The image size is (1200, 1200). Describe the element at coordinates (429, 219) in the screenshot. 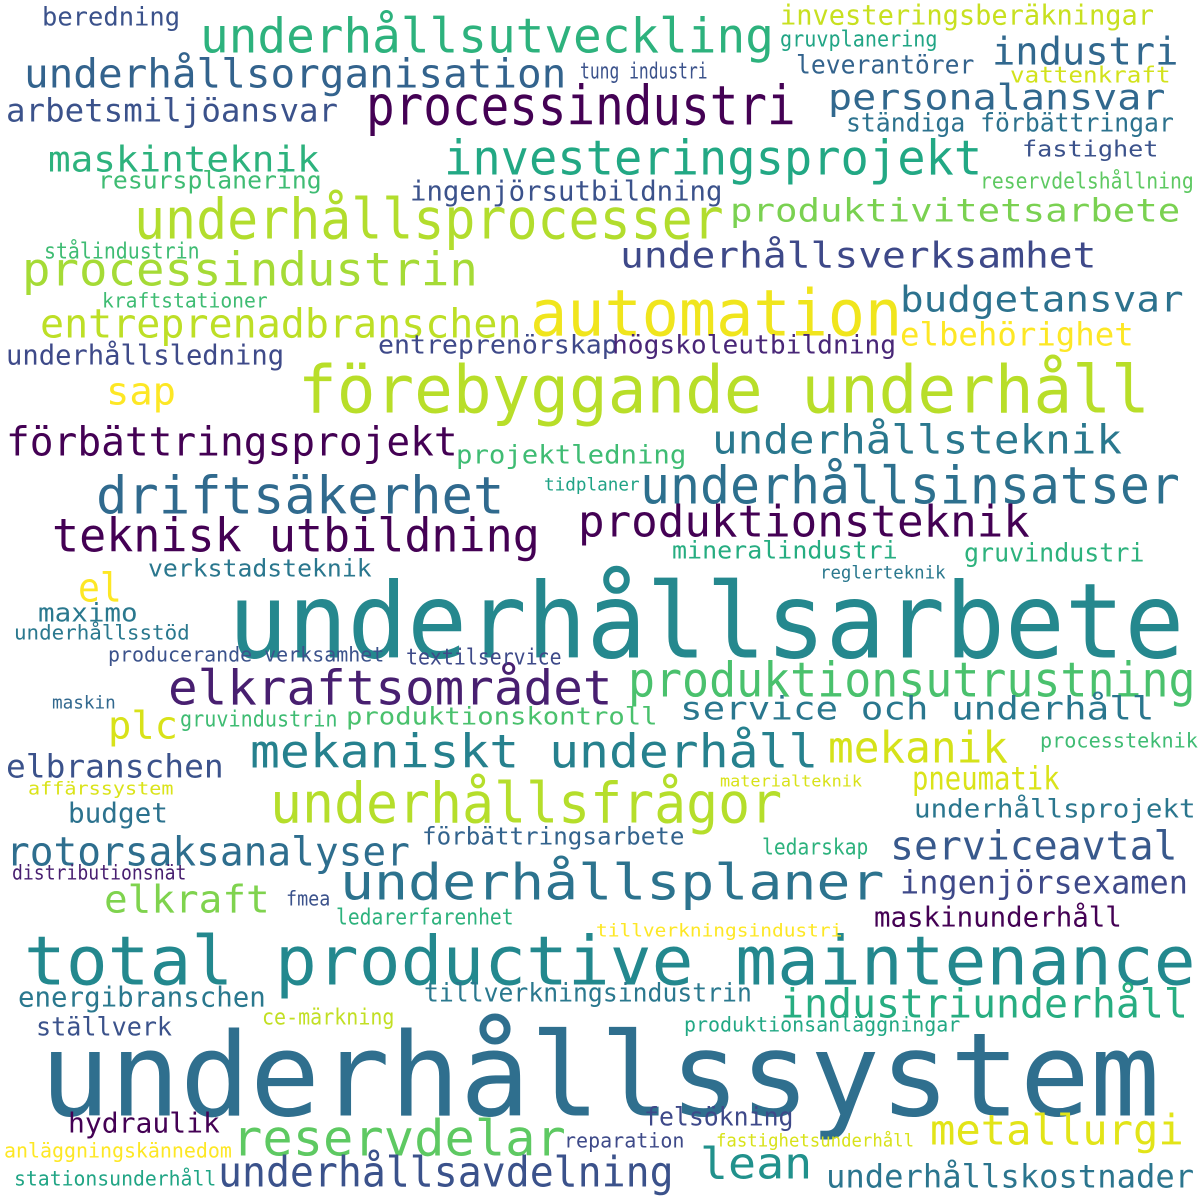

I see `word-underhallsprocesser: underhållsprocesser` at that location.